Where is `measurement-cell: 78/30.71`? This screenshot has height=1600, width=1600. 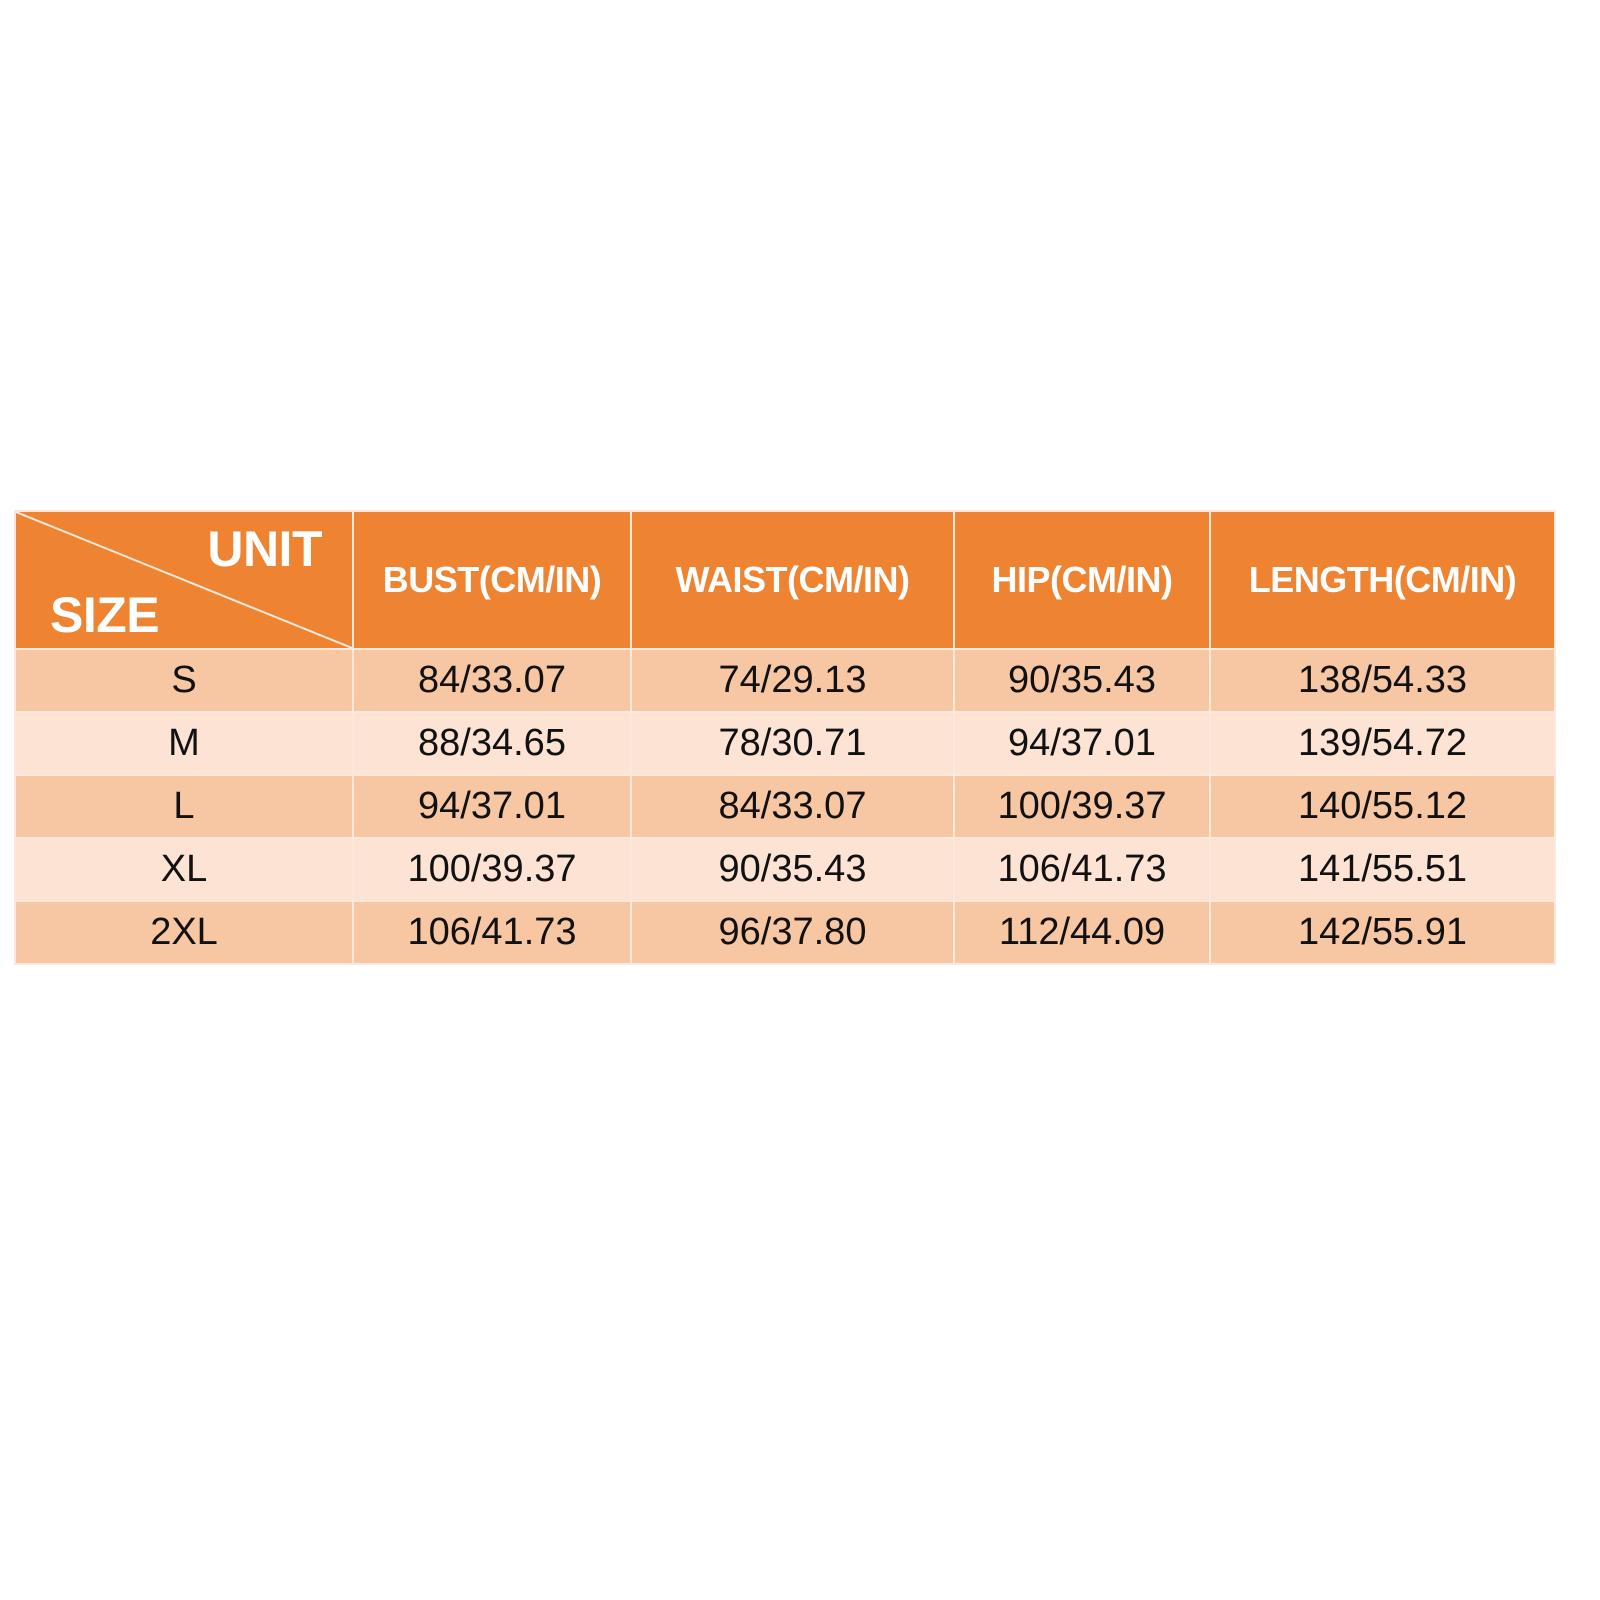
measurement-cell: 78/30.71 is located at coordinates (792, 743).